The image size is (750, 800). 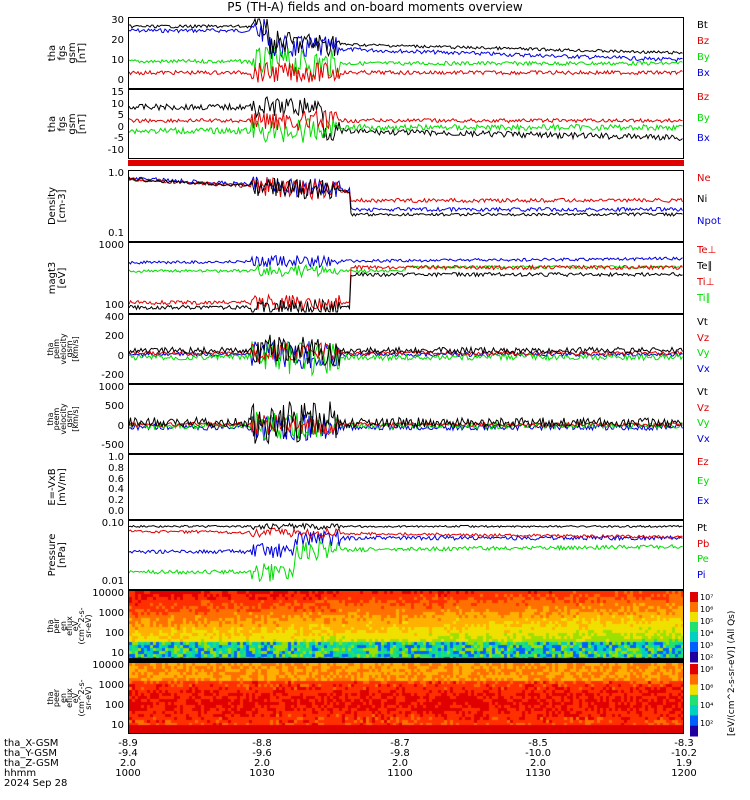 What do you see at coordinates (36, 783) in the screenshot?
I see `x-axis-row-label: 2024 Sep 28` at bounding box center [36, 783].